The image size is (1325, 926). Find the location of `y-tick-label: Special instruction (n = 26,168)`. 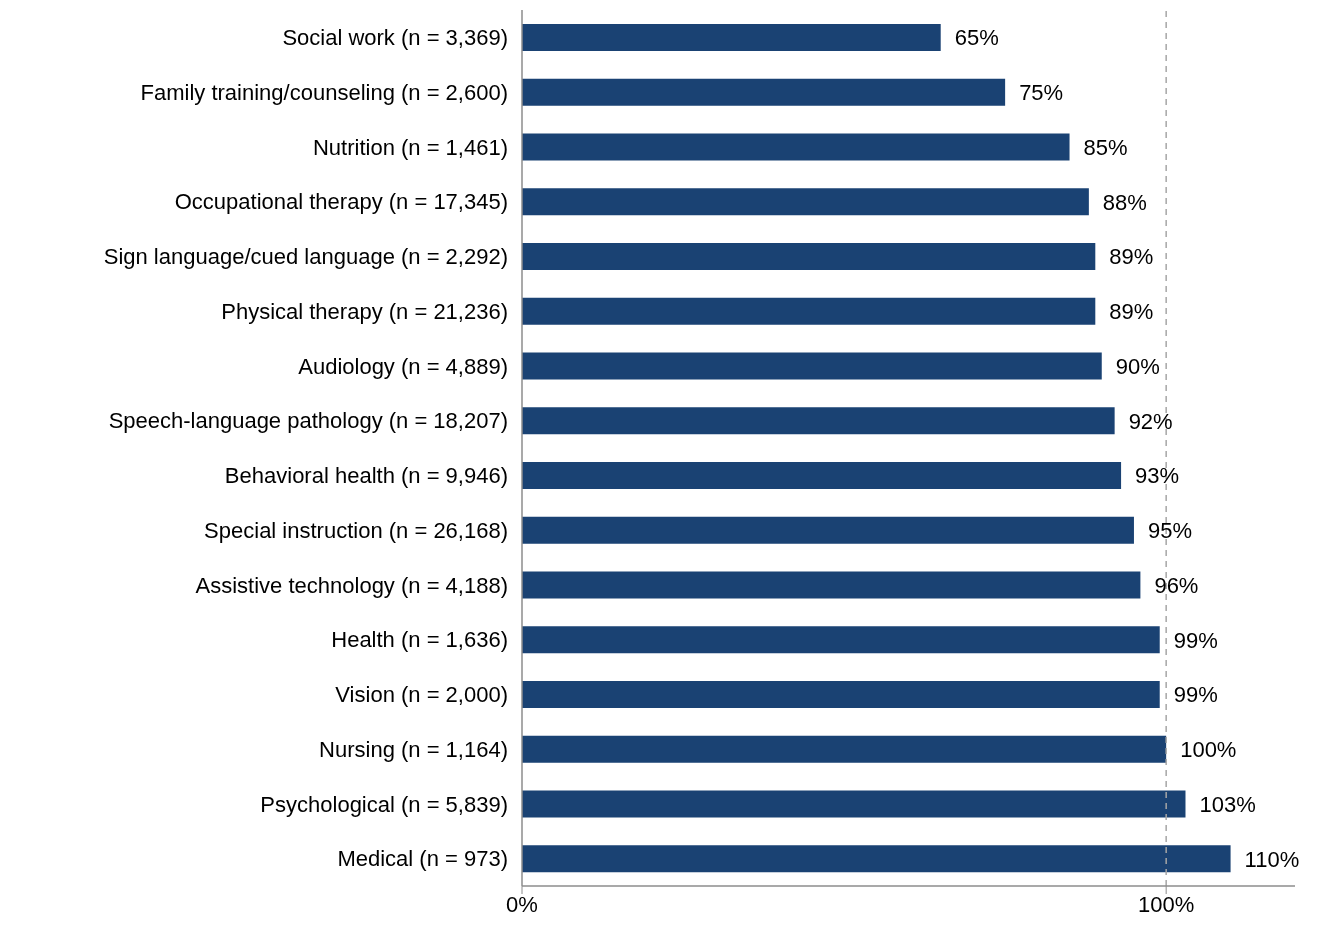

y-tick-label: Special instruction (n = 26,168) is located at coordinates (356, 530).